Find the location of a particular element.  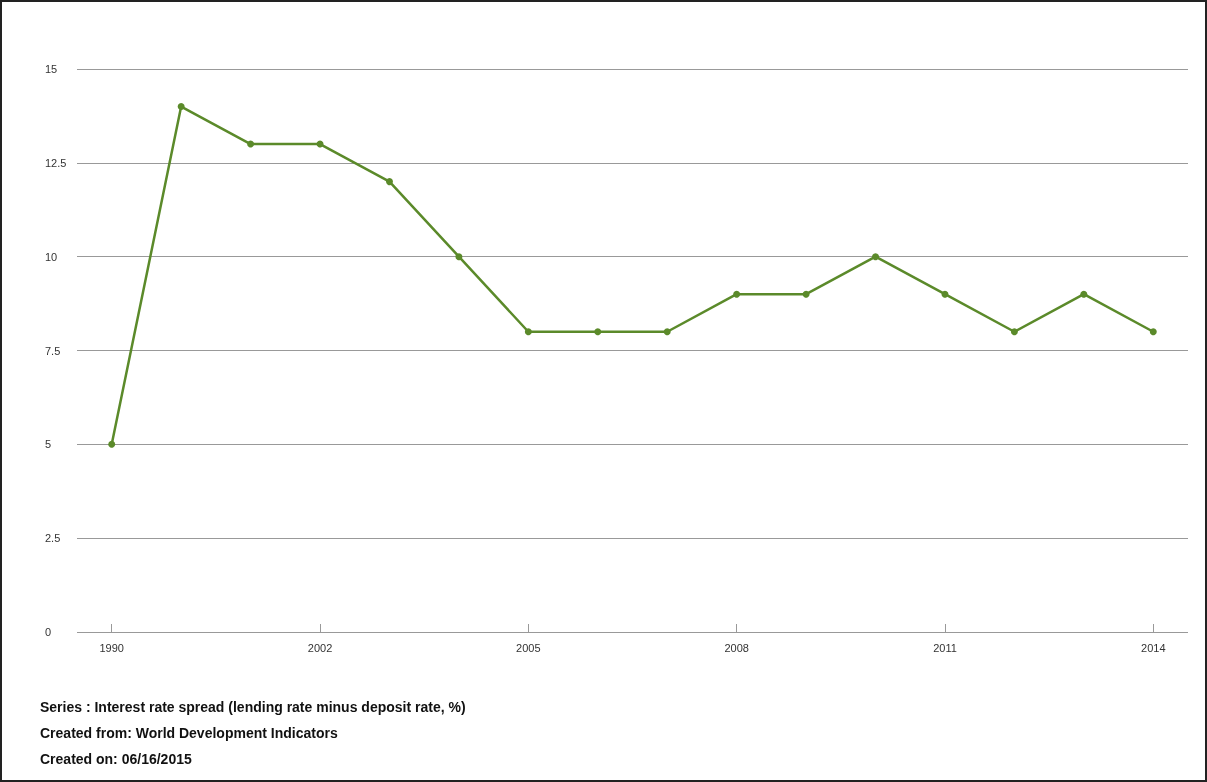

y-tick-label: 12.5 is located at coordinates (56, 162).